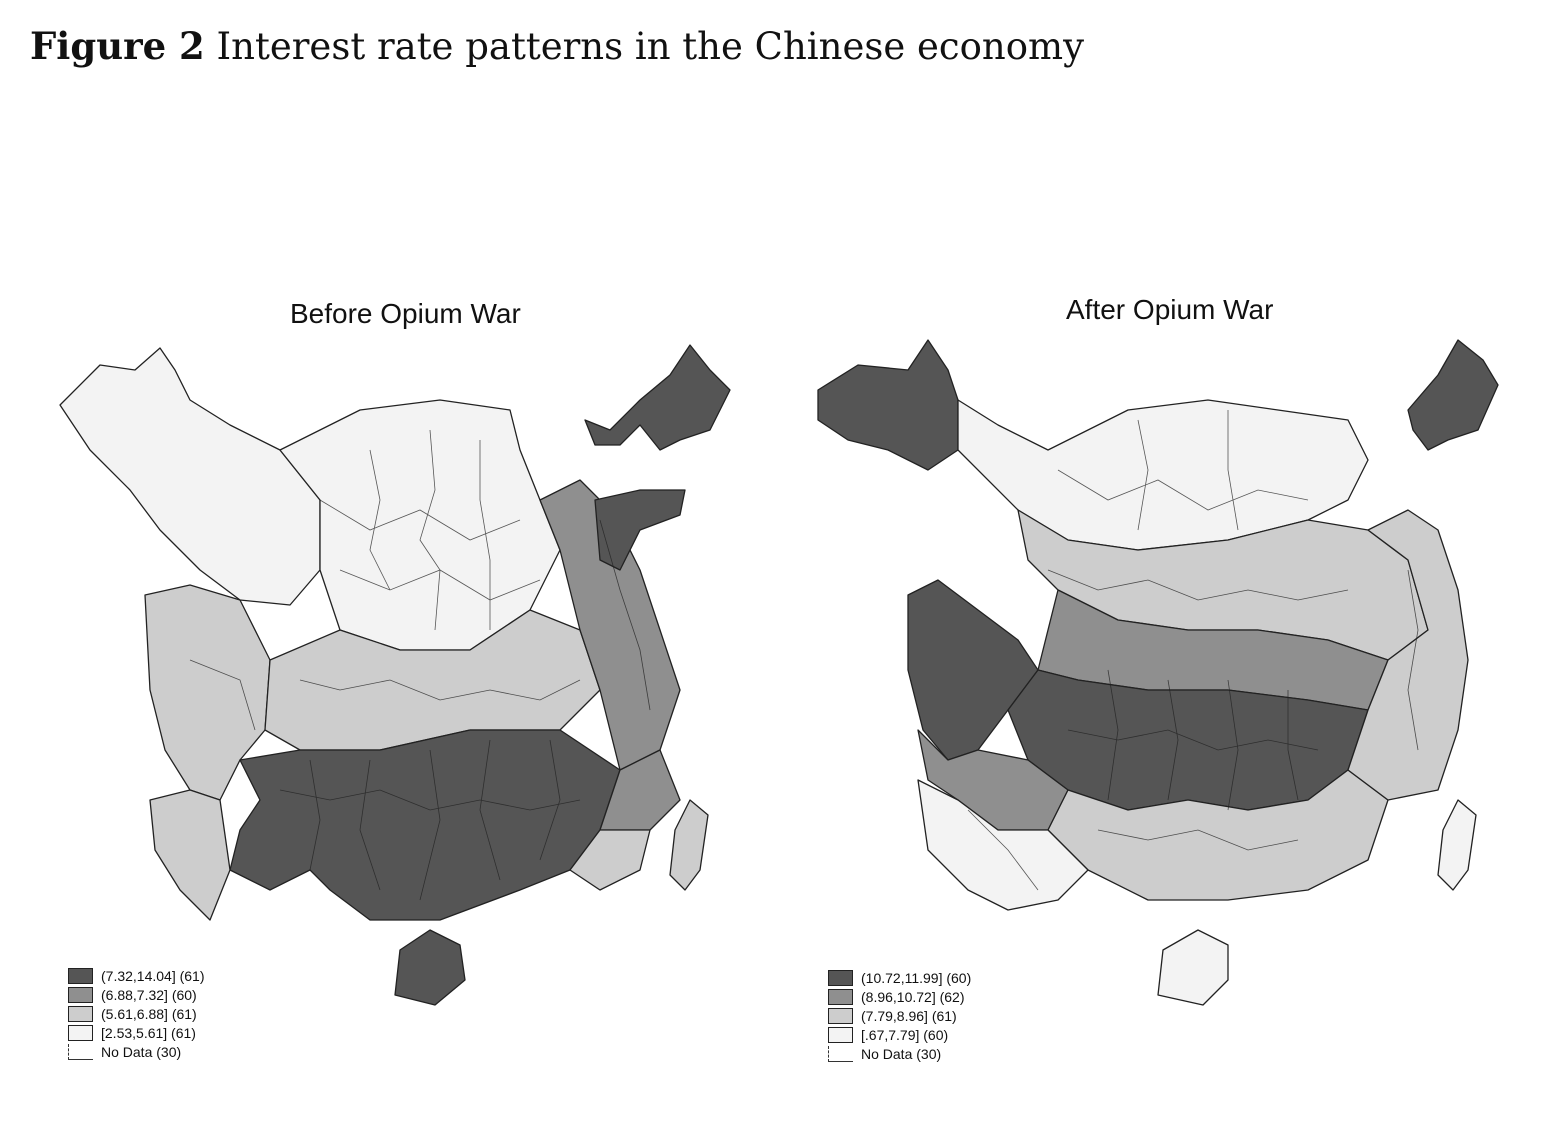 The image size is (1568, 1134). Describe the element at coordinates (149, 1013) in the screenshot. I see `legend-label: (5.61,6.88] (61)` at that location.